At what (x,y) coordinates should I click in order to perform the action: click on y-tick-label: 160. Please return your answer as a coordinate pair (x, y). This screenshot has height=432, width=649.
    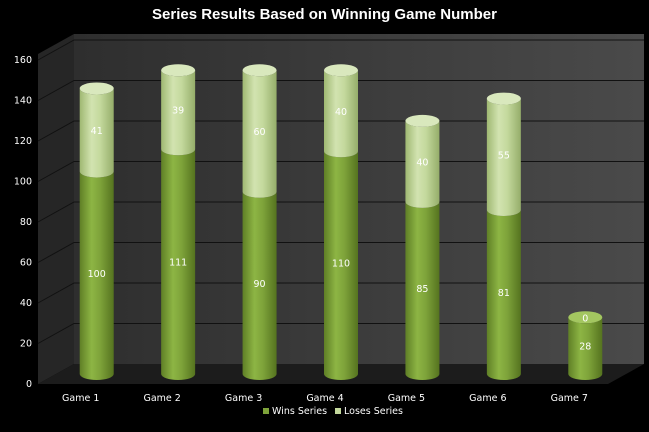
    Looking at the image, I should click on (23, 60).